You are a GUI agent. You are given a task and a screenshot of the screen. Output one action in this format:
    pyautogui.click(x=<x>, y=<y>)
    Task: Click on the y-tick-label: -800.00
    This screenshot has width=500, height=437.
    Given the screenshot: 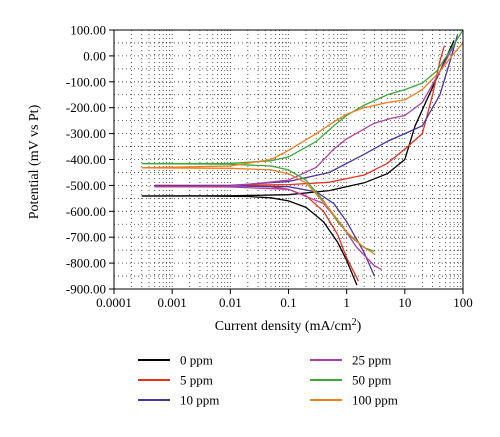 What is the action you would take?
    pyautogui.click(x=86, y=263)
    